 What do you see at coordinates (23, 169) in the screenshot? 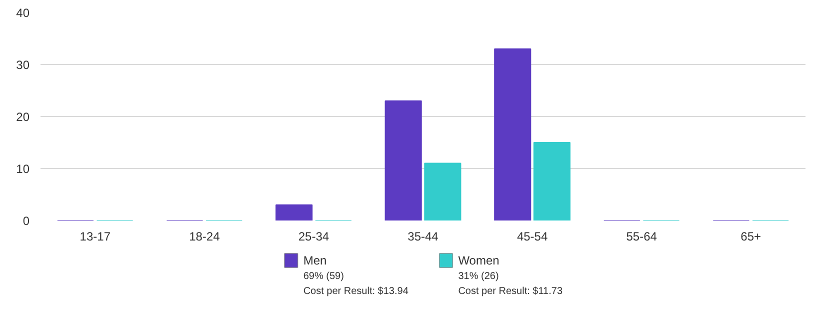
I see `y-tick-label: 10` at bounding box center [23, 169].